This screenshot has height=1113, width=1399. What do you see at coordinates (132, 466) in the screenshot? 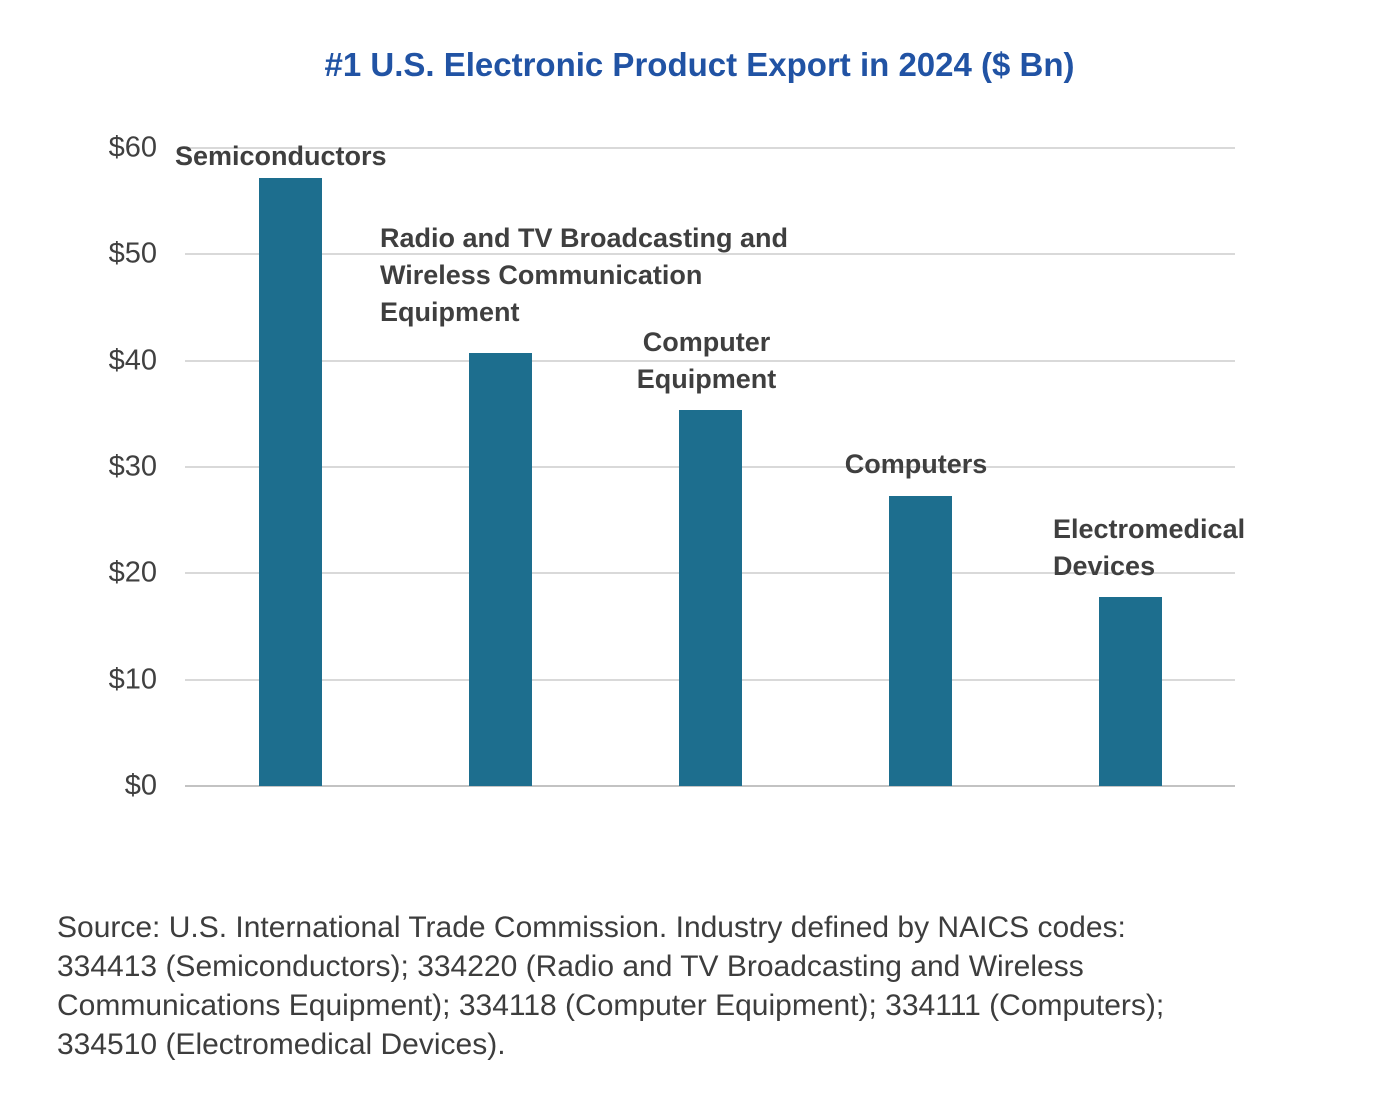
I see `y-axis-tick-label: $30` at bounding box center [132, 466].